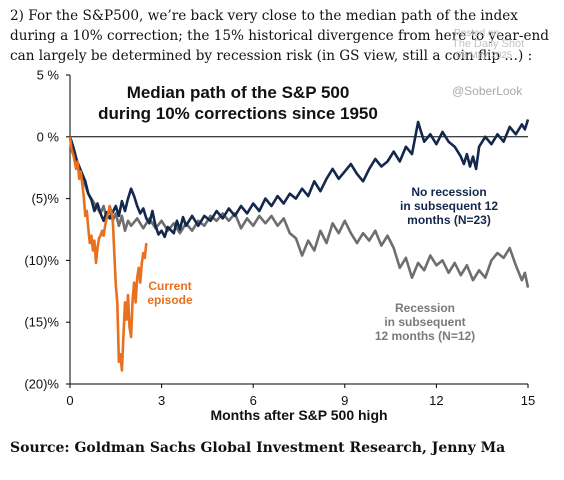  Describe the element at coordinates (298, 415) in the screenshot. I see `x-axis-label: Months after S&P 500 high` at that location.